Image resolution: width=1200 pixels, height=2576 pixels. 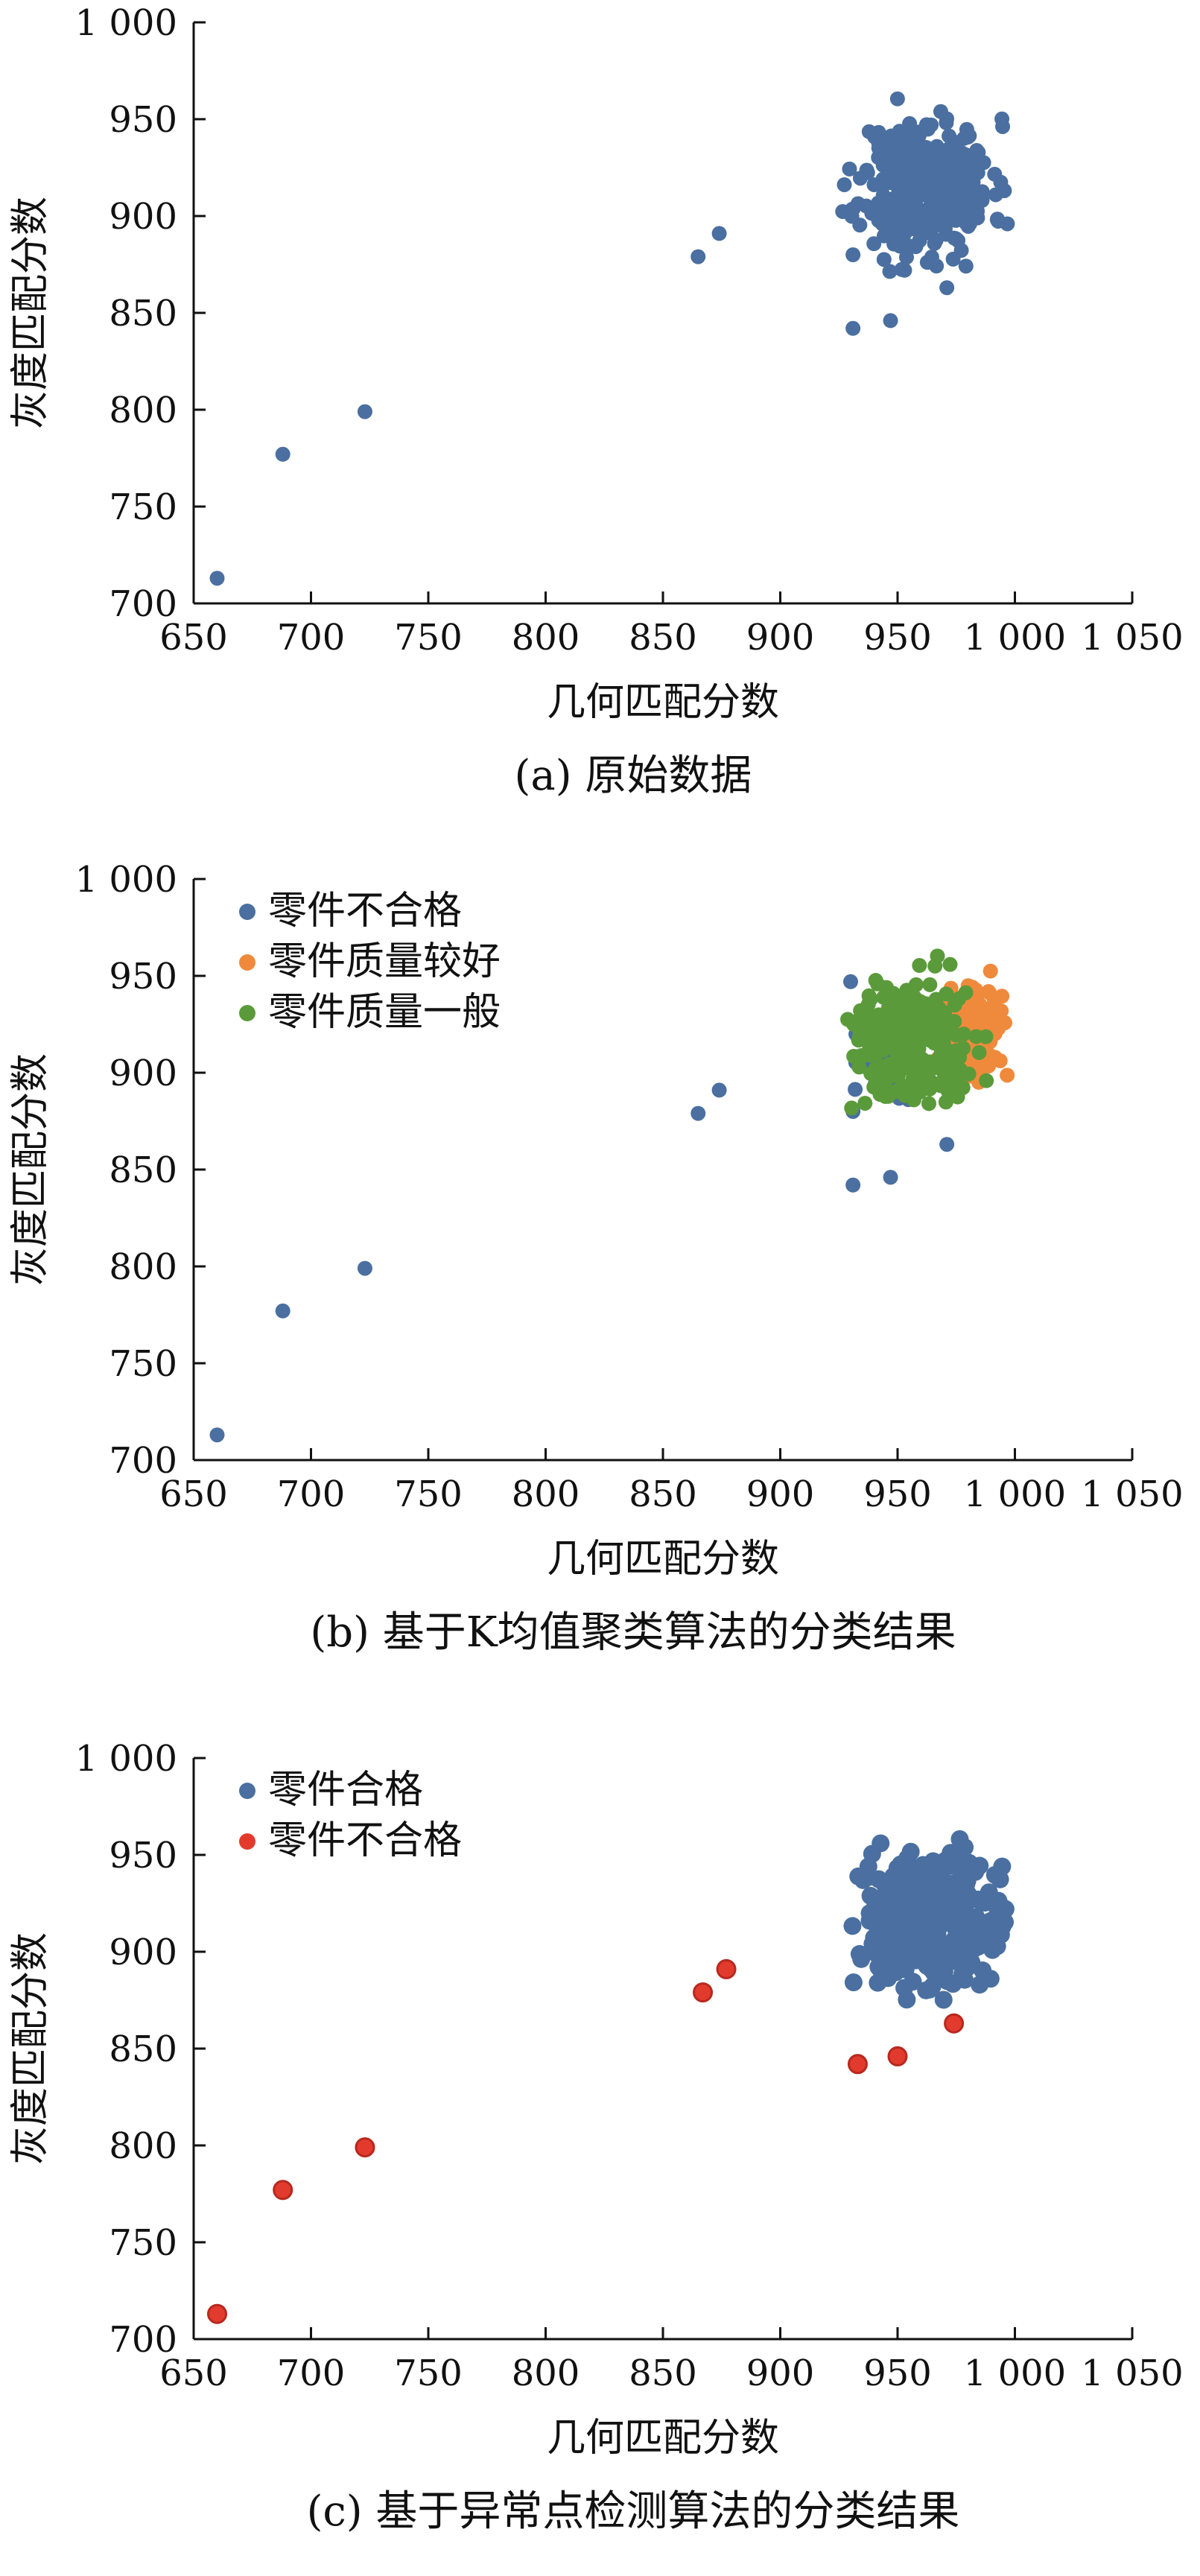 I want to click on legend-label: 零件不合格, so click(x=365, y=911).